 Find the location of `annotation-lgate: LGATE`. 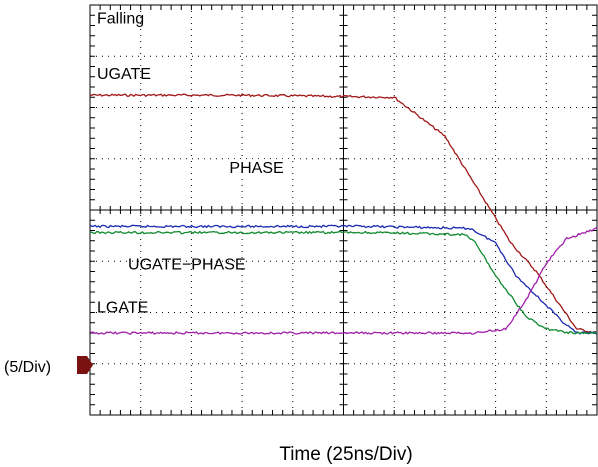

annotation-lgate: LGATE is located at coordinates (122, 308).